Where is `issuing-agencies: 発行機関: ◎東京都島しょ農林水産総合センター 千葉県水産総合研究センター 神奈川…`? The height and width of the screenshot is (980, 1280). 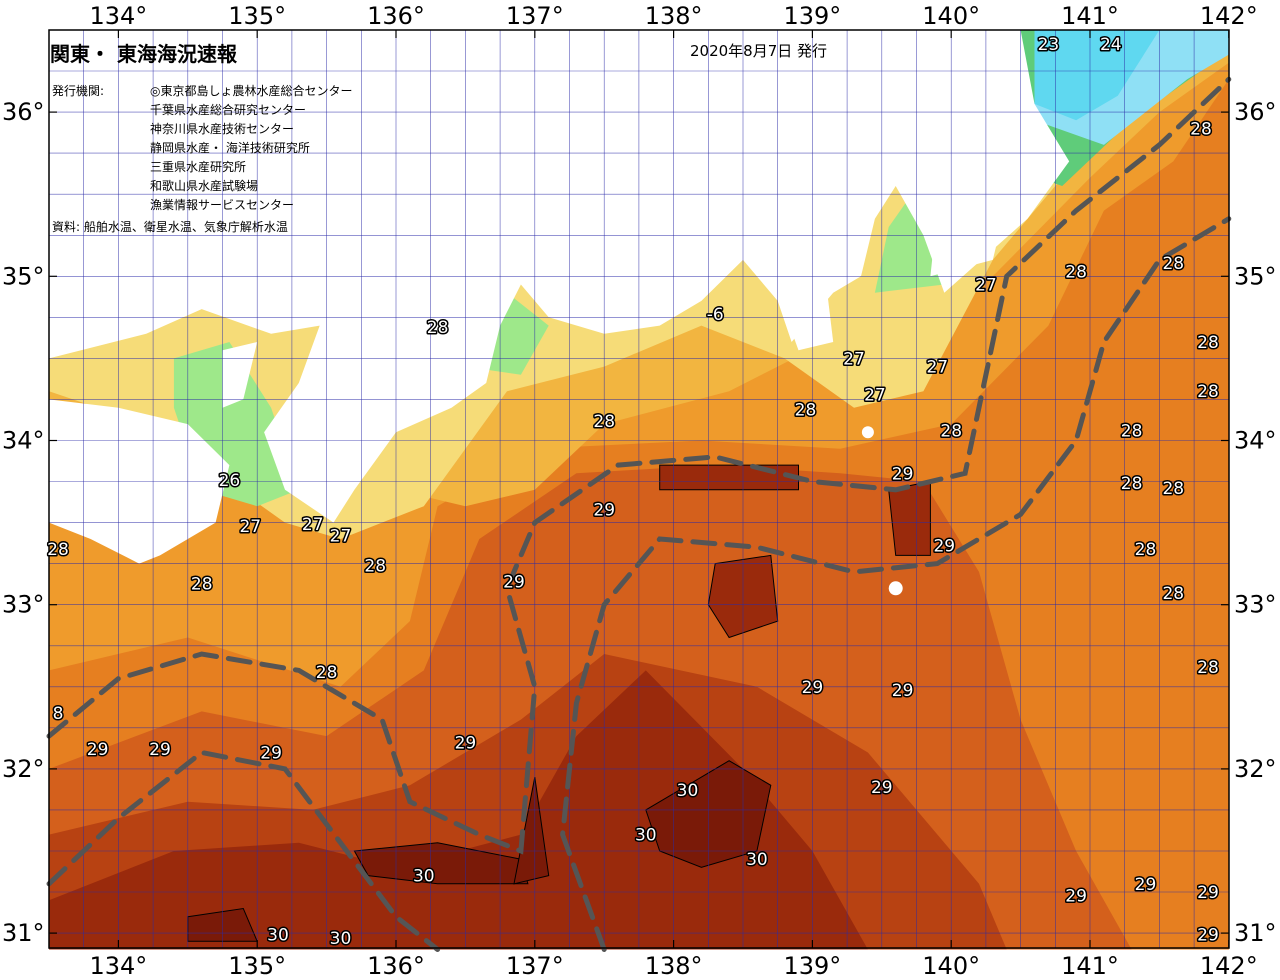 issuing-agencies: 発行機関: ◎東京都島しょ農林水産総合センター 千葉県水産総合研究センター 神奈川… is located at coordinates (202, 148).